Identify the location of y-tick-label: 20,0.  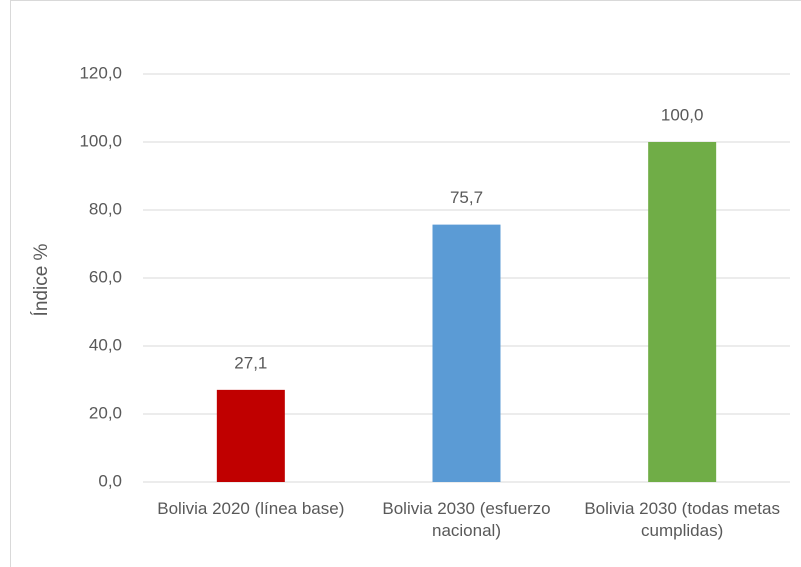
(105, 412).